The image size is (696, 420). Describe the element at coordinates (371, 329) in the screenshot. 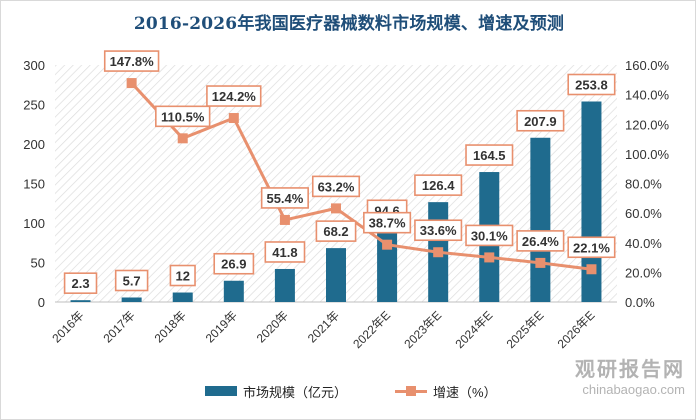

I see `x-axis-tick: 2022年E` at that location.